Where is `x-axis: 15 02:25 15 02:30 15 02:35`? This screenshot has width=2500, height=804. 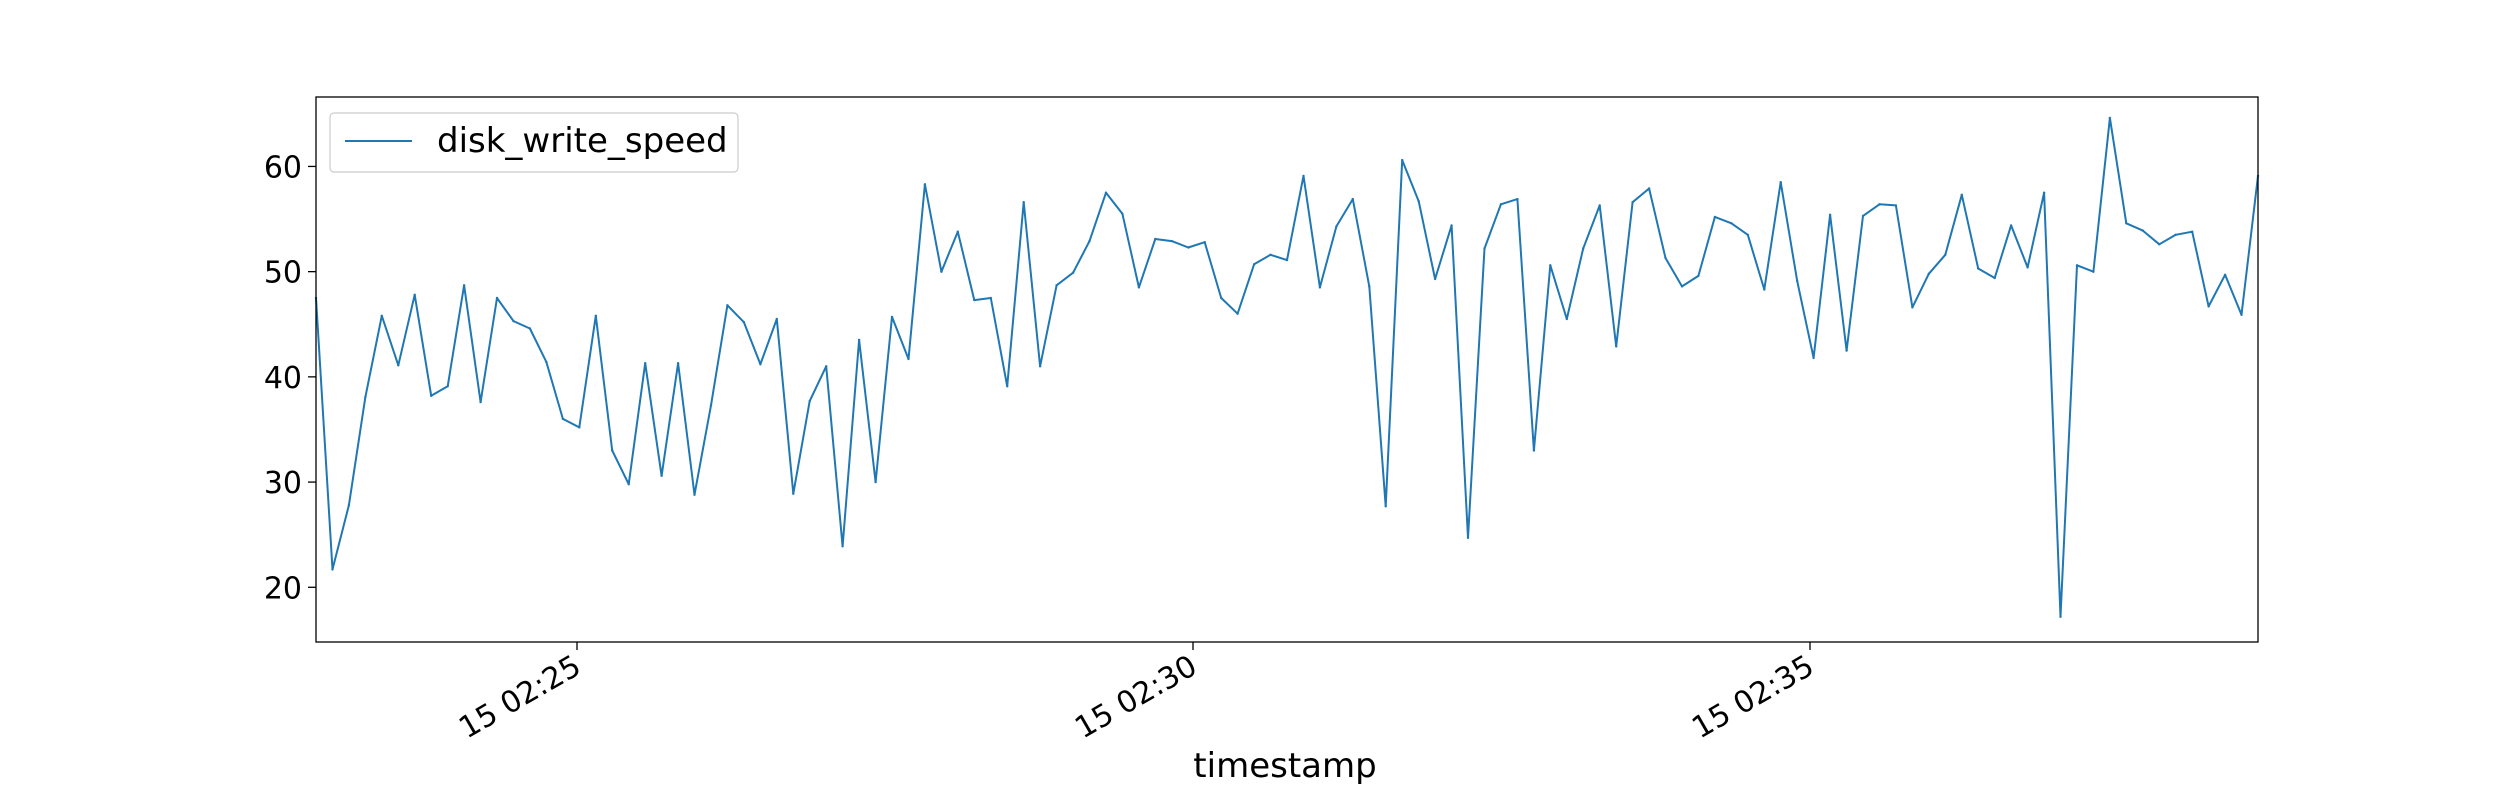 x-axis: 15 02:25 15 02:30 15 02:35 is located at coordinates (1136, 694).